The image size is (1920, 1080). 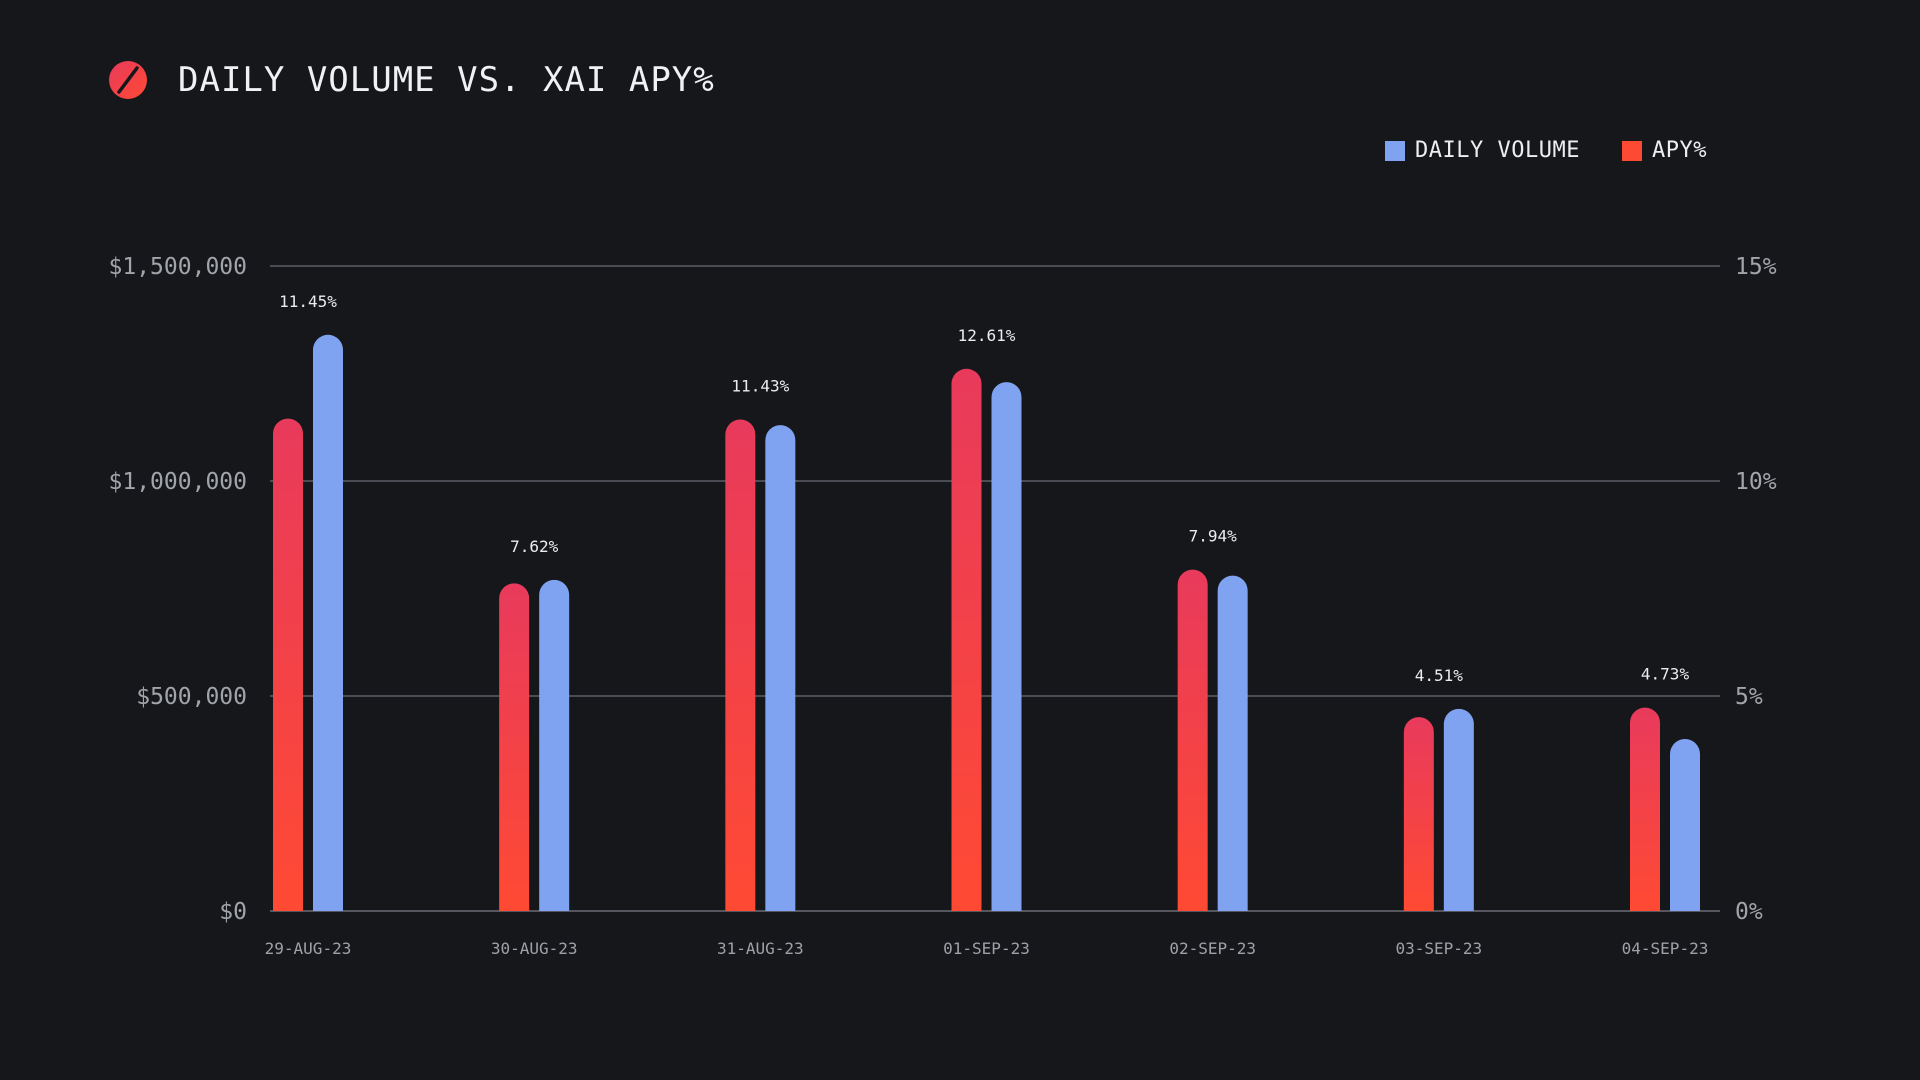 What do you see at coordinates (128, 80) in the screenshot?
I see `slashed-circle-icon` at bounding box center [128, 80].